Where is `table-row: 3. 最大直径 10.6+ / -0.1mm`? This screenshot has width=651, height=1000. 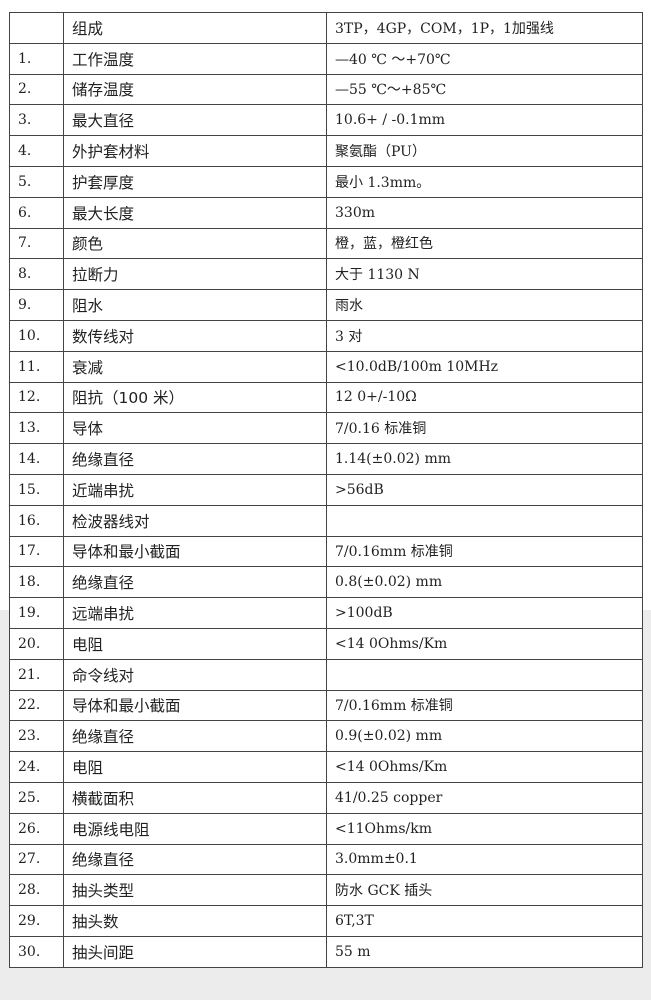 table-row: 3. 最大直径 10.6+ / -0.1mm is located at coordinates (326, 120).